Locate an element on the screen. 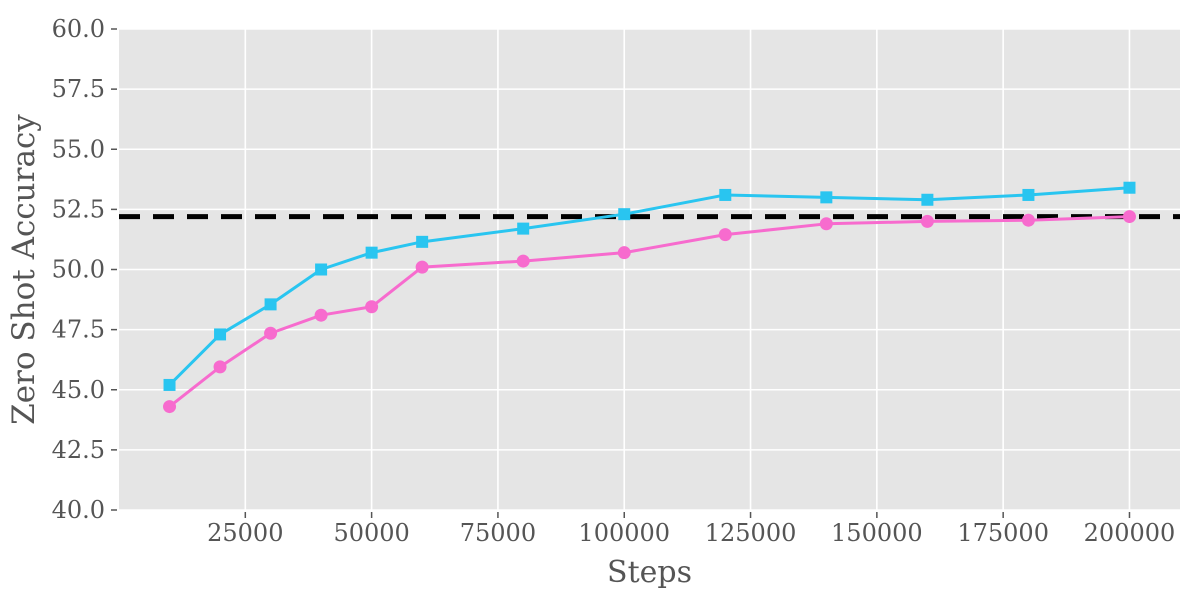  x-tick-label: 125000 is located at coordinates (751, 533).